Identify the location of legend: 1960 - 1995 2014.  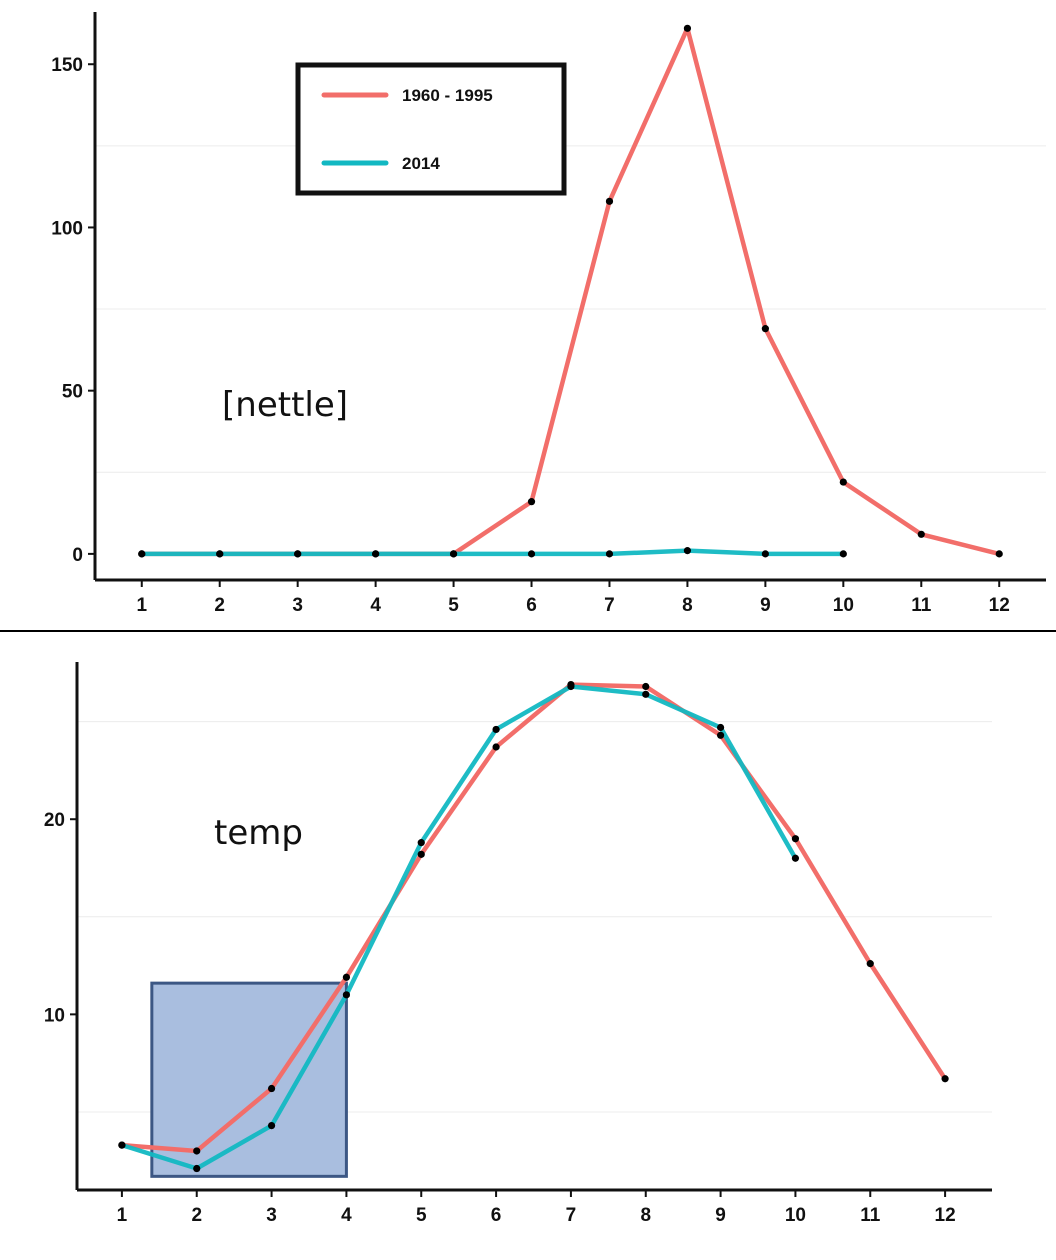
(431, 129).